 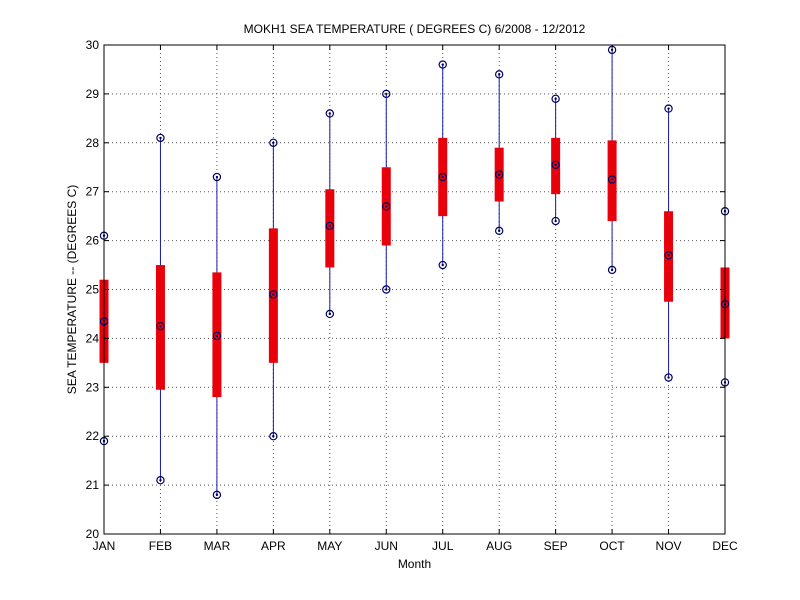 I want to click on y-axis-title: SEA TEMPERATURE -- (DEGREES C), so click(x=72, y=290).